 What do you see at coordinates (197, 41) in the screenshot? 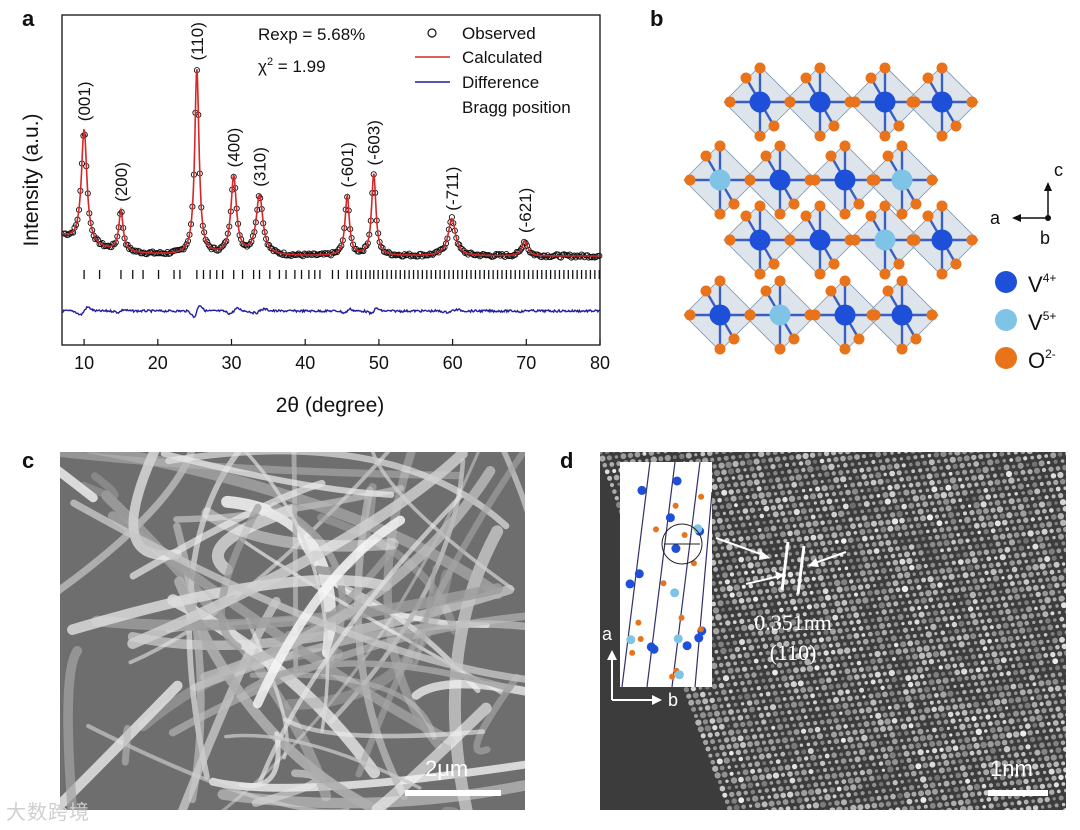
I see `peak-label: (110)` at bounding box center [197, 41].